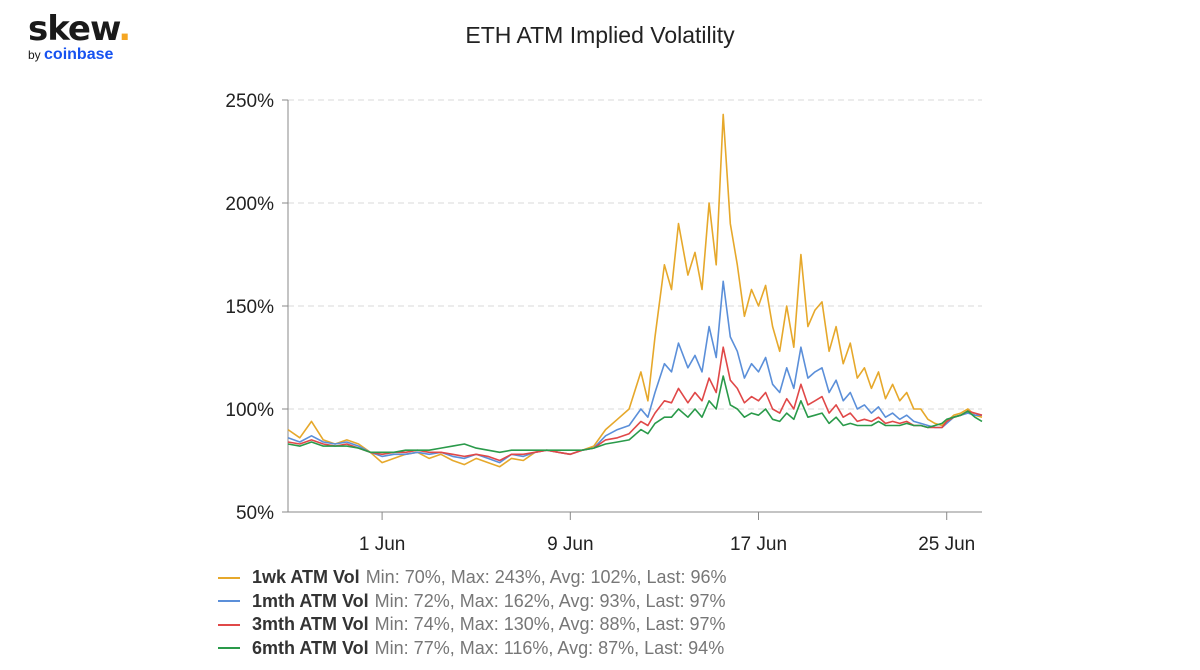 The image size is (1200, 670). What do you see at coordinates (550, 624) in the screenshot?
I see `legend-series-stats: Min: 74%, Max: 130%, Avg: 88%, Last: 97%` at bounding box center [550, 624].